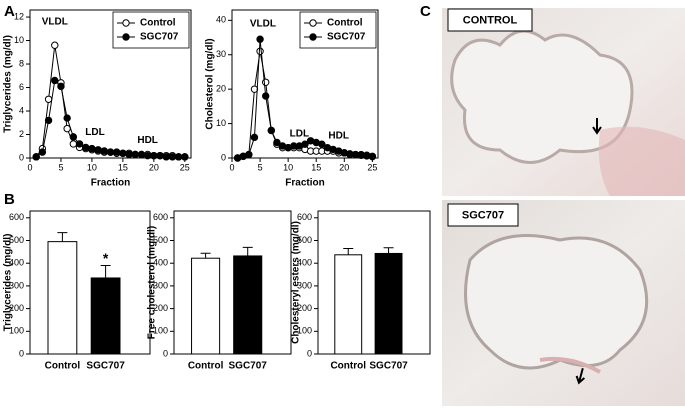  Describe the element at coordinates (106, 258) in the screenshot. I see `significance-mark: *` at that location.